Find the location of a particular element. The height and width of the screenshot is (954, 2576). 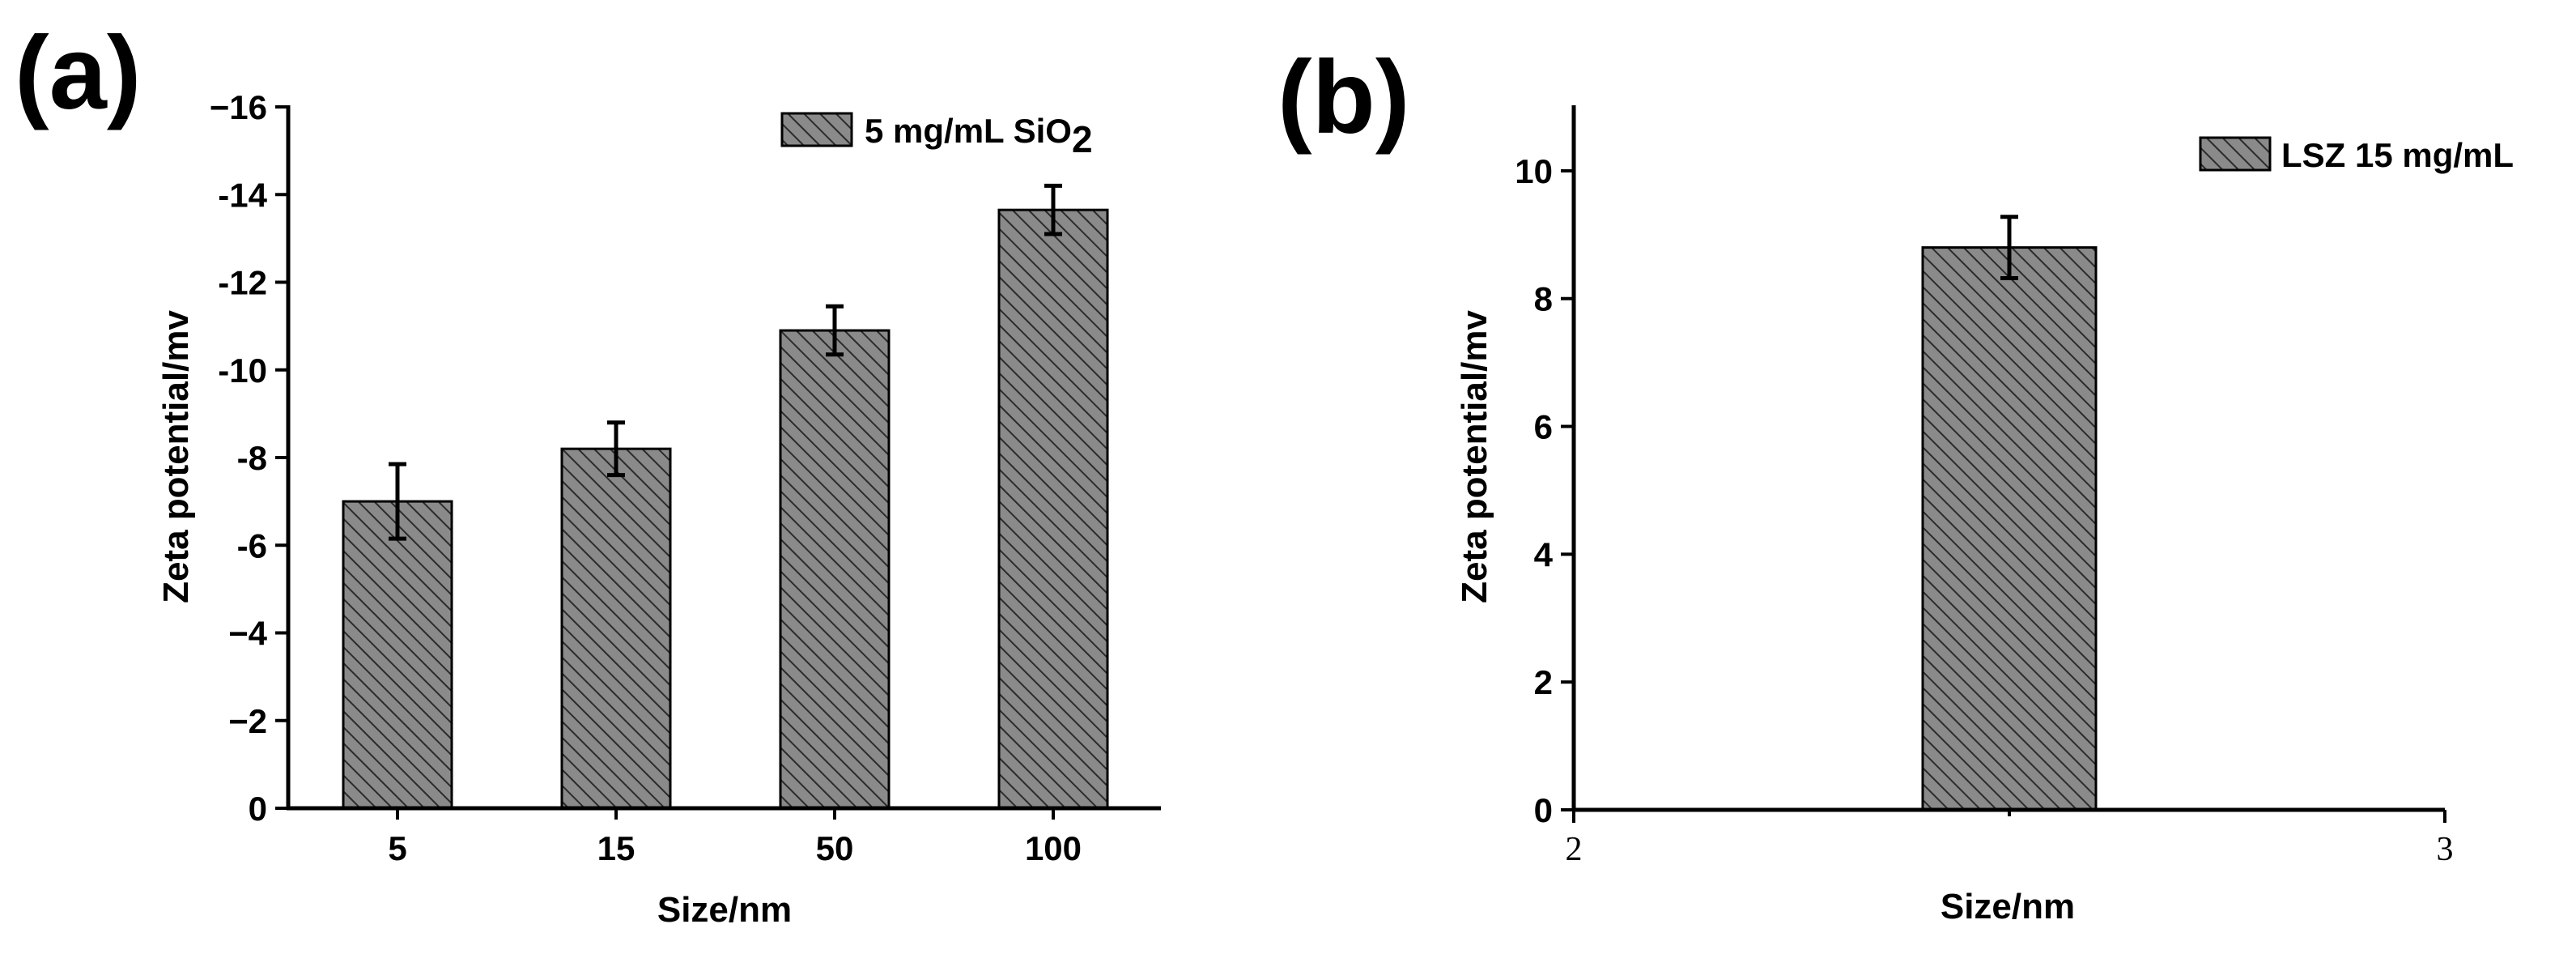

a-x-tick-label: 50 is located at coordinates (835, 848).